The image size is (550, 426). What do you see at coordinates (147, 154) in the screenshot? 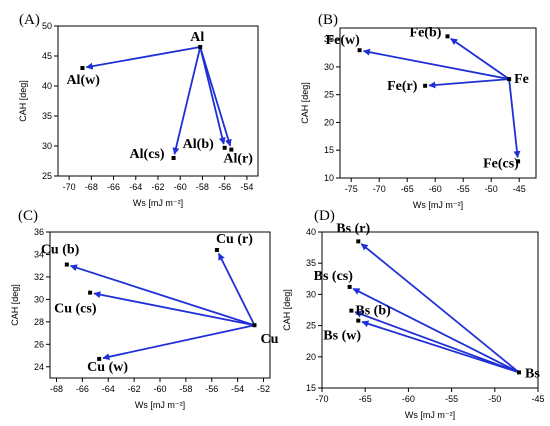
I see `point-label: Al(cs)` at bounding box center [147, 154].